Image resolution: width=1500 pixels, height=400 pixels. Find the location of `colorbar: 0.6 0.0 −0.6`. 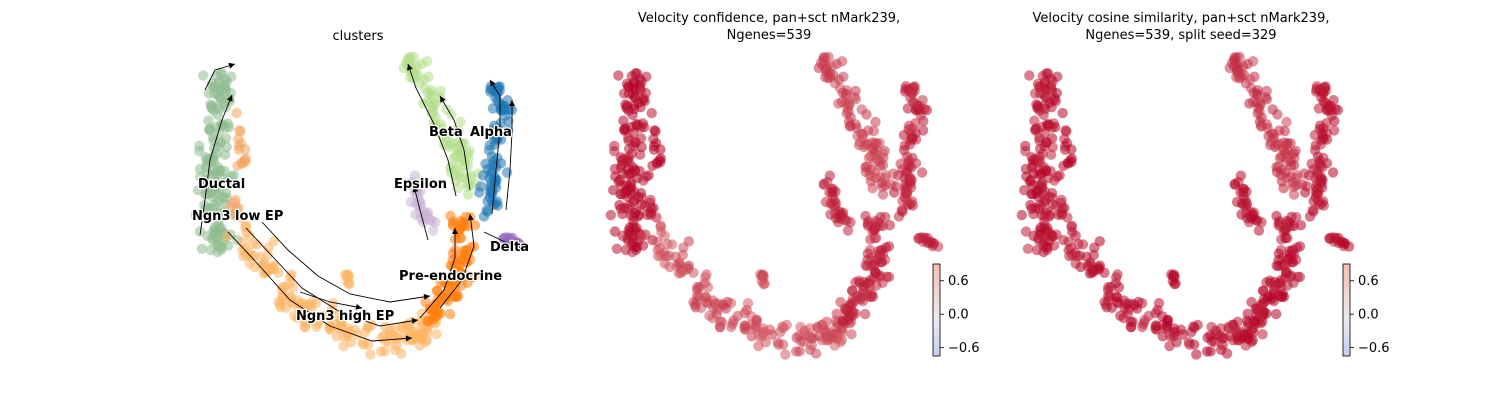

colorbar: 0.6 0.0 −0.6 is located at coordinates (956, 310).